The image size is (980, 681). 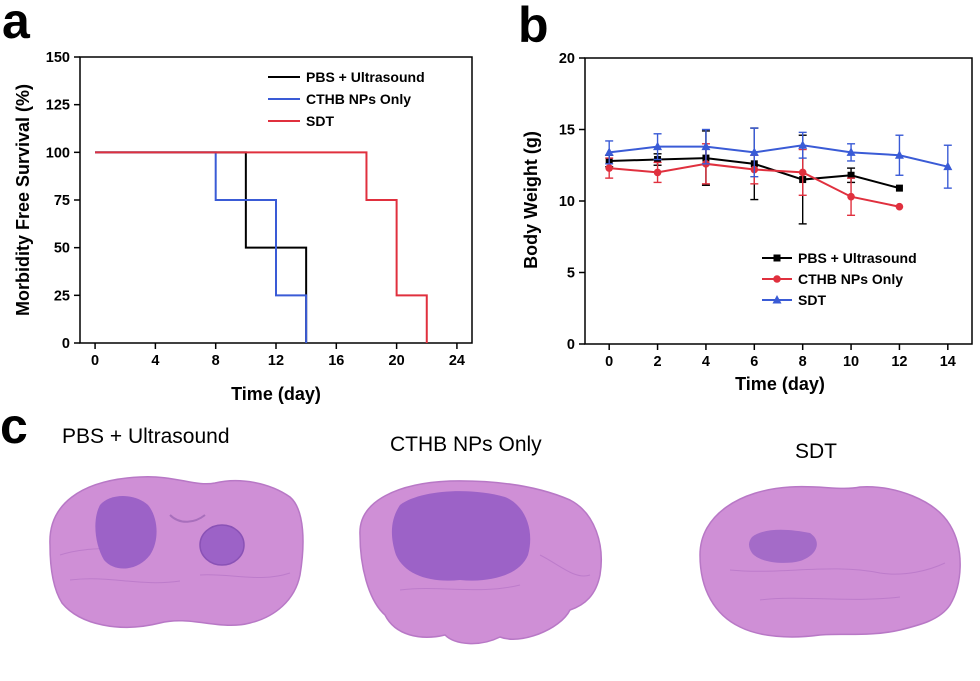 What do you see at coordinates (466, 444) in the screenshot?
I see `histology-title-cthb: CTHB NPs Only` at bounding box center [466, 444].